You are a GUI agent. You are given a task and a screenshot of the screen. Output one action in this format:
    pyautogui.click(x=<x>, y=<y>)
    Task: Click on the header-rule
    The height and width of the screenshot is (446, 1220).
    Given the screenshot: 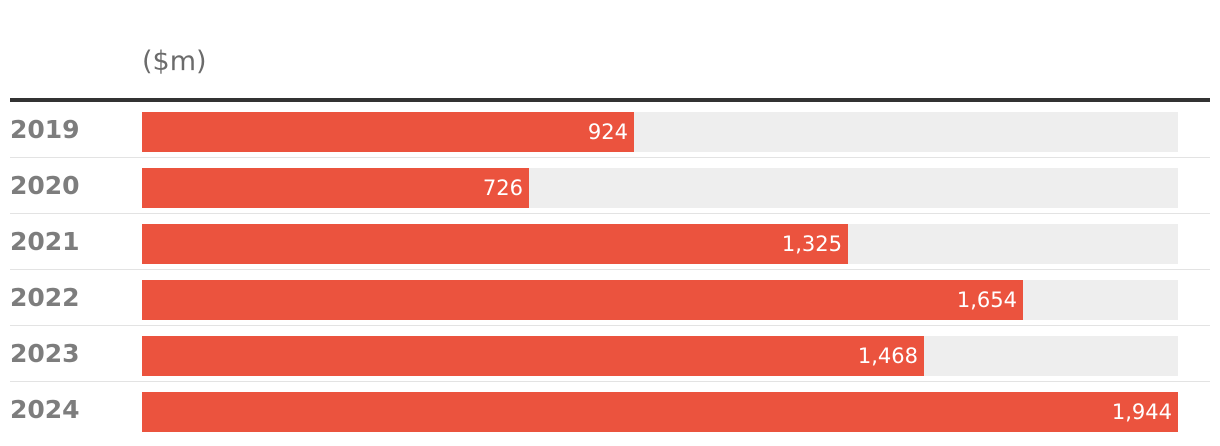 What is the action you would take?
    pyautogui.click(x=610, y=100)
    